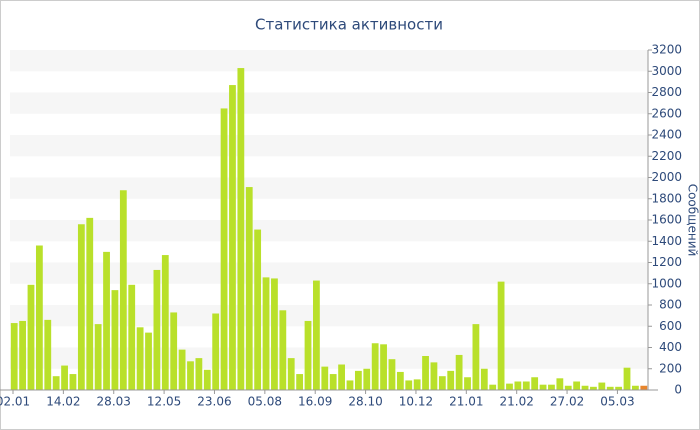 The image size is (700, 430). What do you see at coordinates (670, 305) in the screenshot?
I see `y-tick-label: 800` at bounding box center [670, 305].